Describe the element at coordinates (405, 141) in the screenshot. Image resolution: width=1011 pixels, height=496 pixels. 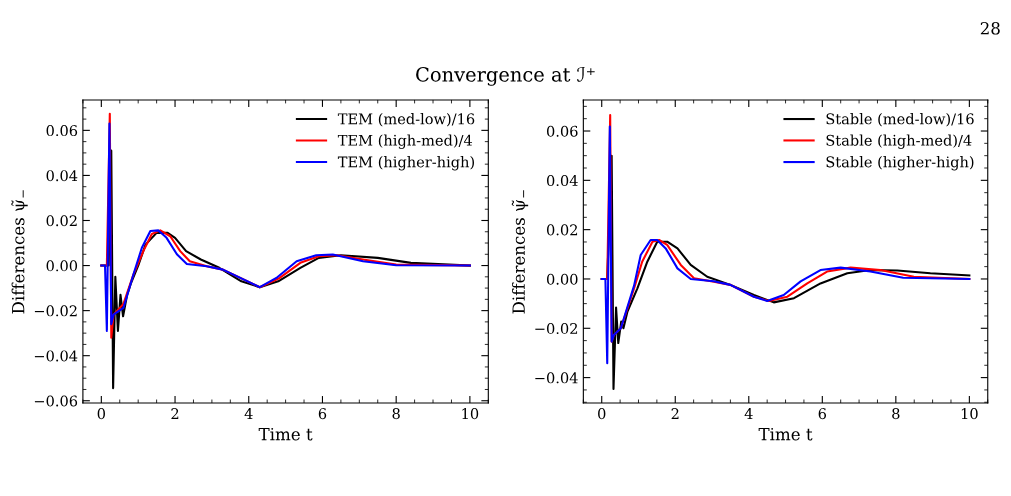
I see `legend-label: TEM (high-med)/4` at that location.